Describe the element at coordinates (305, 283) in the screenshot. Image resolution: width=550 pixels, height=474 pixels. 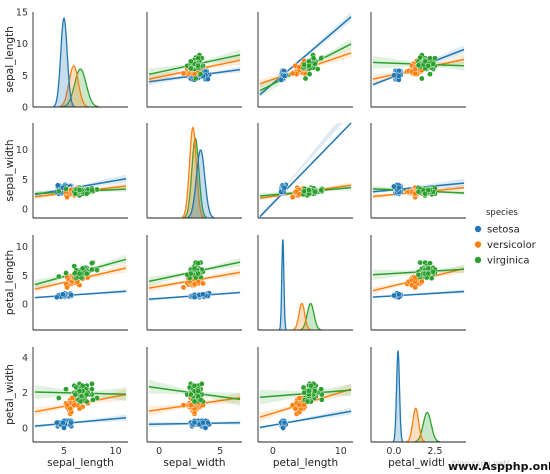
I see `panel-petal_length-vs-petal_length` at that location.